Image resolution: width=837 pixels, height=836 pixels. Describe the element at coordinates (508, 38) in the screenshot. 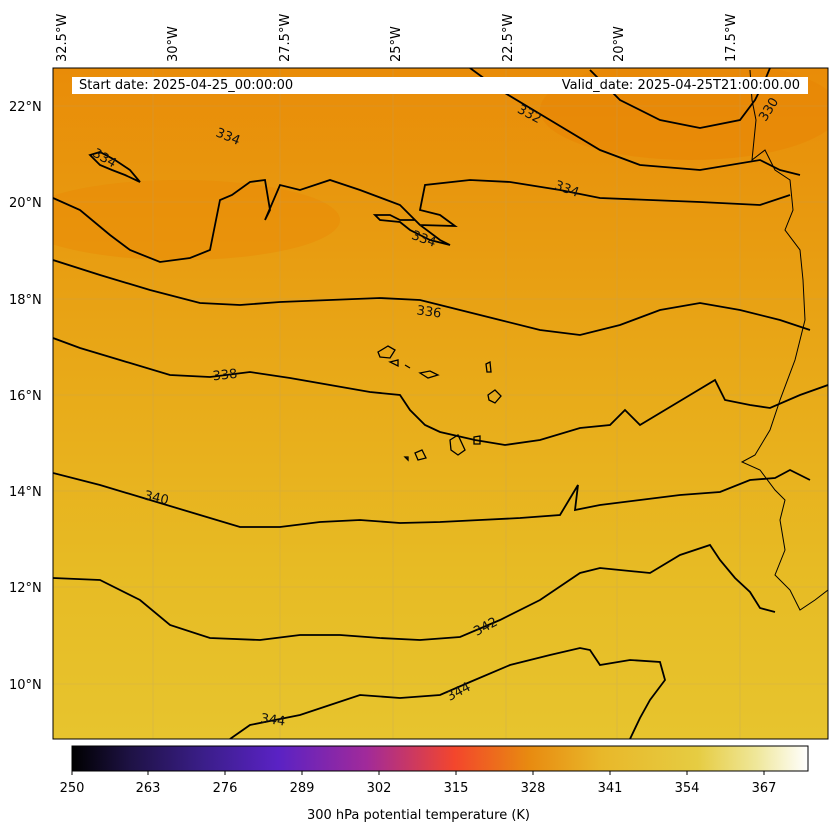

I see `lon-label-22-5w: 22.5°W` at that location.